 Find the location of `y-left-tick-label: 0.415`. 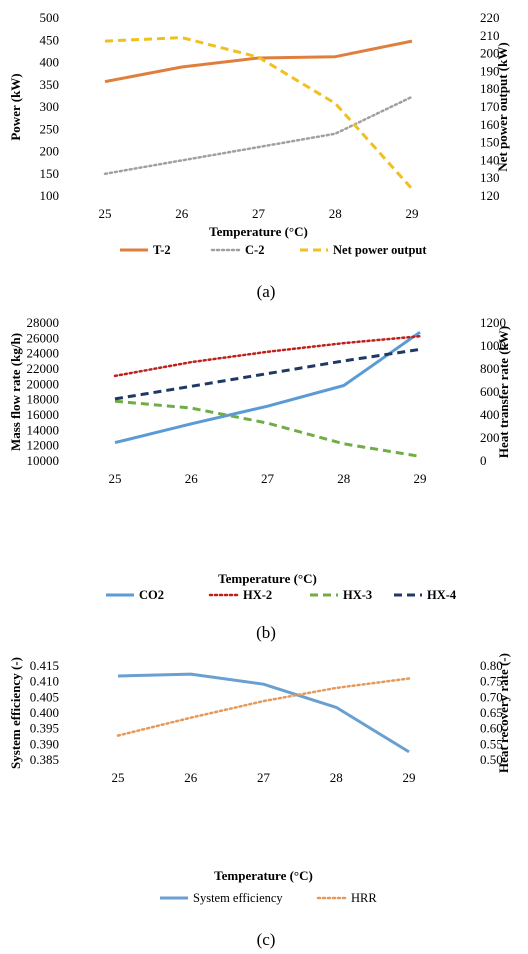

y-left-tick-label: 0.415 is located at coordinates (44, 665).